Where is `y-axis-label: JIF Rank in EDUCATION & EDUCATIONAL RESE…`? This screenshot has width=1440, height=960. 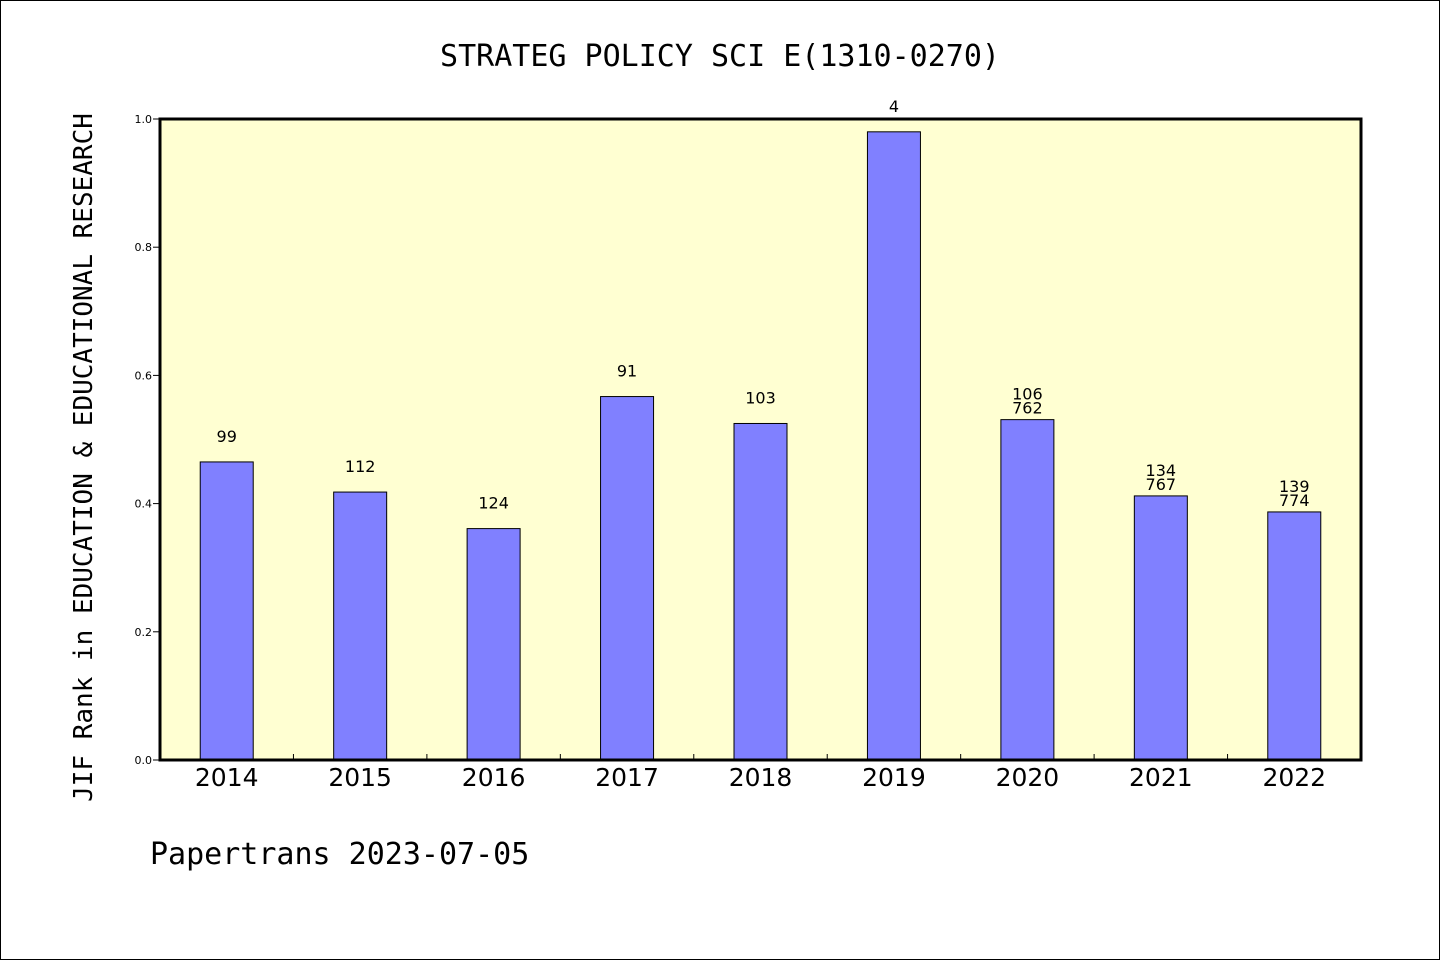 y-axis-label: JIF Rank in EDUCATION & EDUCATIONAL RESE… is located at coordinates (84, 457).